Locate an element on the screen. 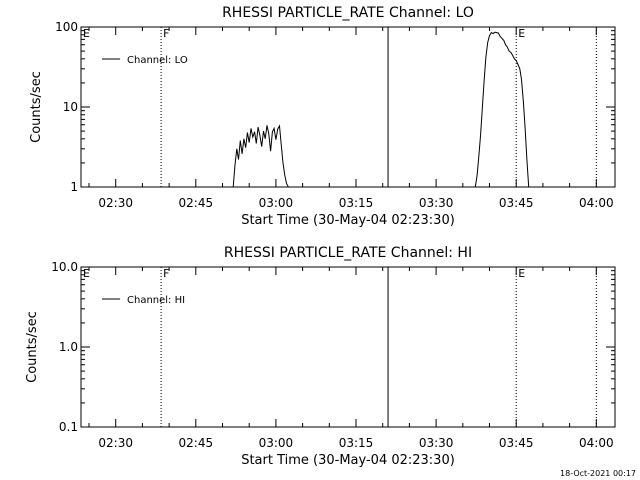  chart-title: RHESSI PARTICLE_RATE Channel: LO is located at coordinates (348, 13).